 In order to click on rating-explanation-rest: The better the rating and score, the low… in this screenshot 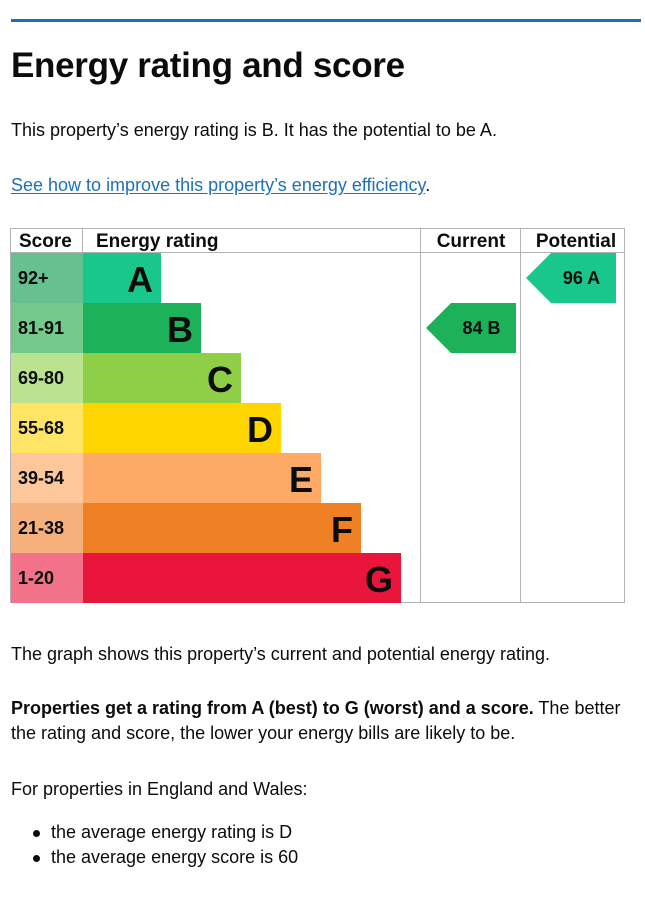, I will do `click(316, 720)`.